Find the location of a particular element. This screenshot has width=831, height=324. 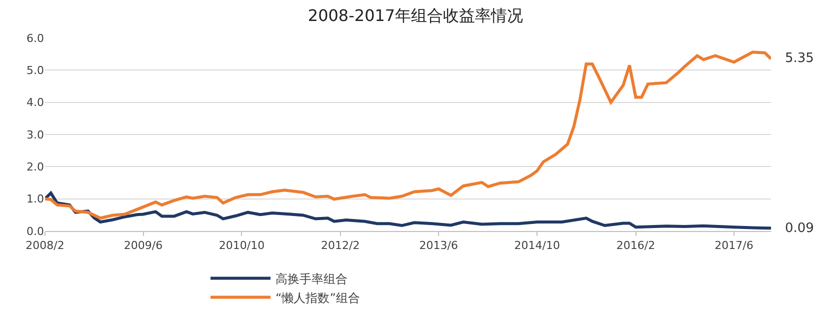

annotation: 5.35 is located at coordinates (799, 58).